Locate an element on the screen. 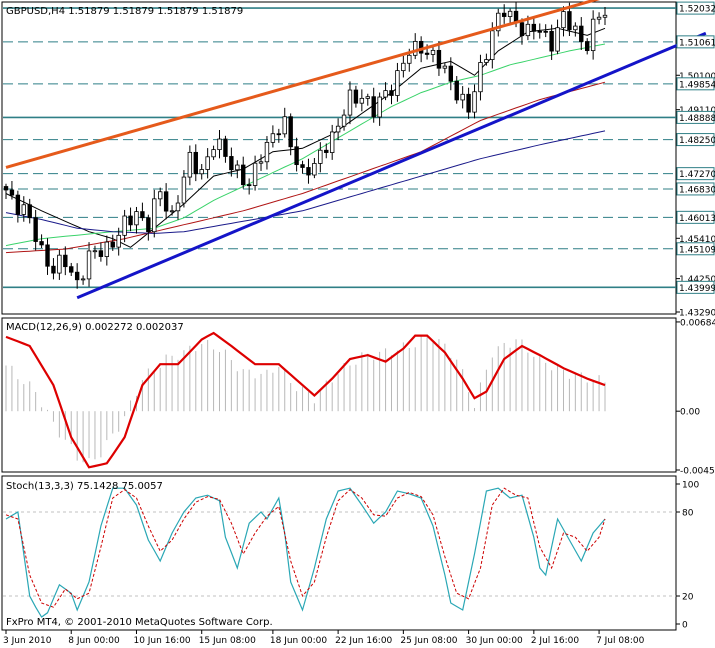 Image resolution: width=715 pixels, height=648 pixels. price-tick-label: 1.48250 is located at coordinates (697, 141).